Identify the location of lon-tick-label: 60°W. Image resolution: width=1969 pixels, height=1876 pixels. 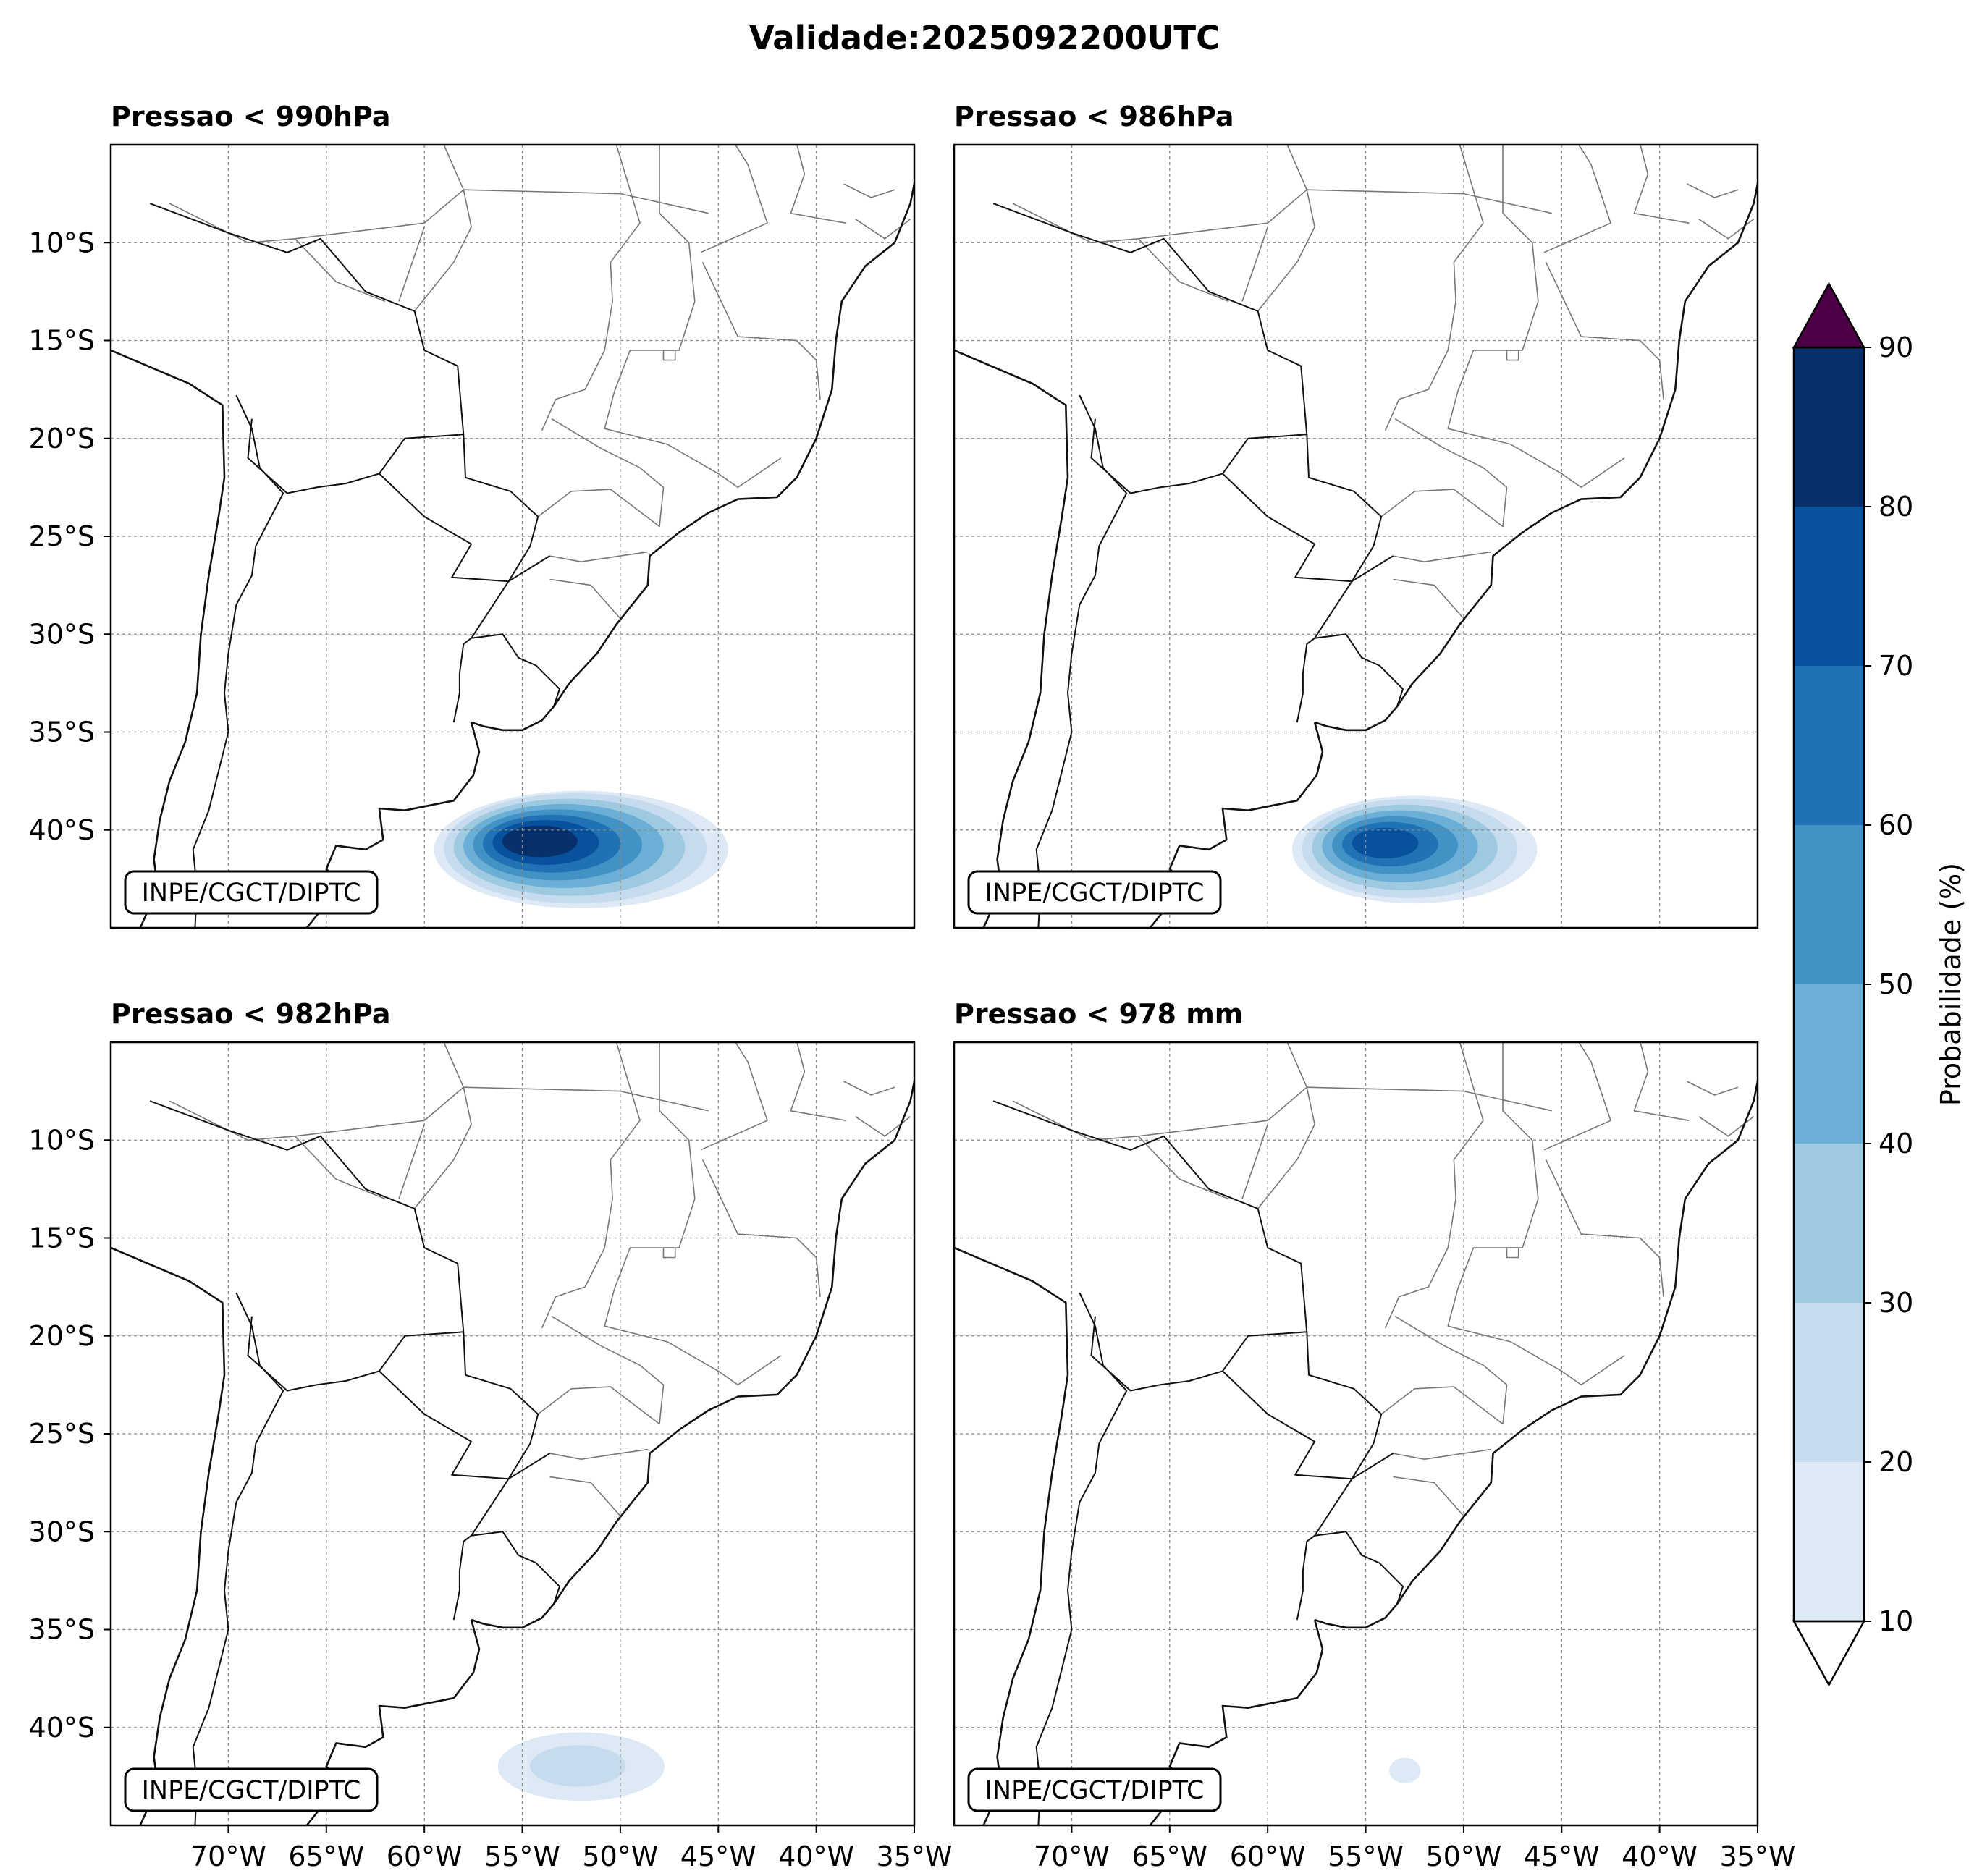
(1268, 1856).